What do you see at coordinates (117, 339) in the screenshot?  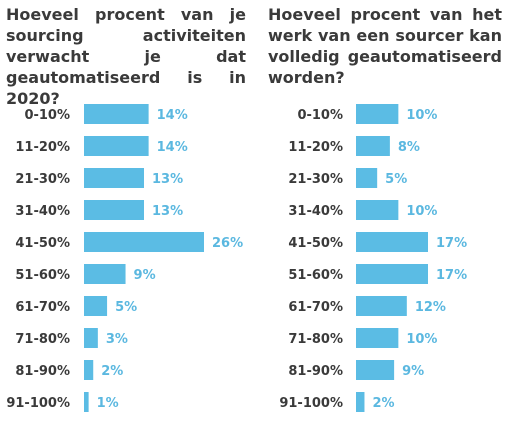 I see `value-label: 3%` at bounding box center [117, 339].